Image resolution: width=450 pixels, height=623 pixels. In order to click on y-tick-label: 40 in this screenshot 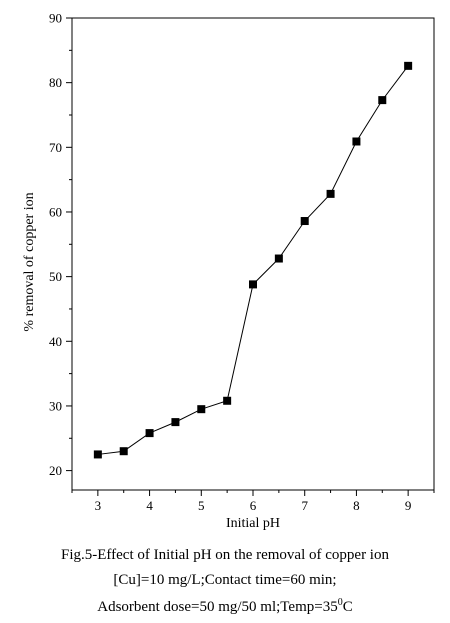, I will do `click(55, 341)`.